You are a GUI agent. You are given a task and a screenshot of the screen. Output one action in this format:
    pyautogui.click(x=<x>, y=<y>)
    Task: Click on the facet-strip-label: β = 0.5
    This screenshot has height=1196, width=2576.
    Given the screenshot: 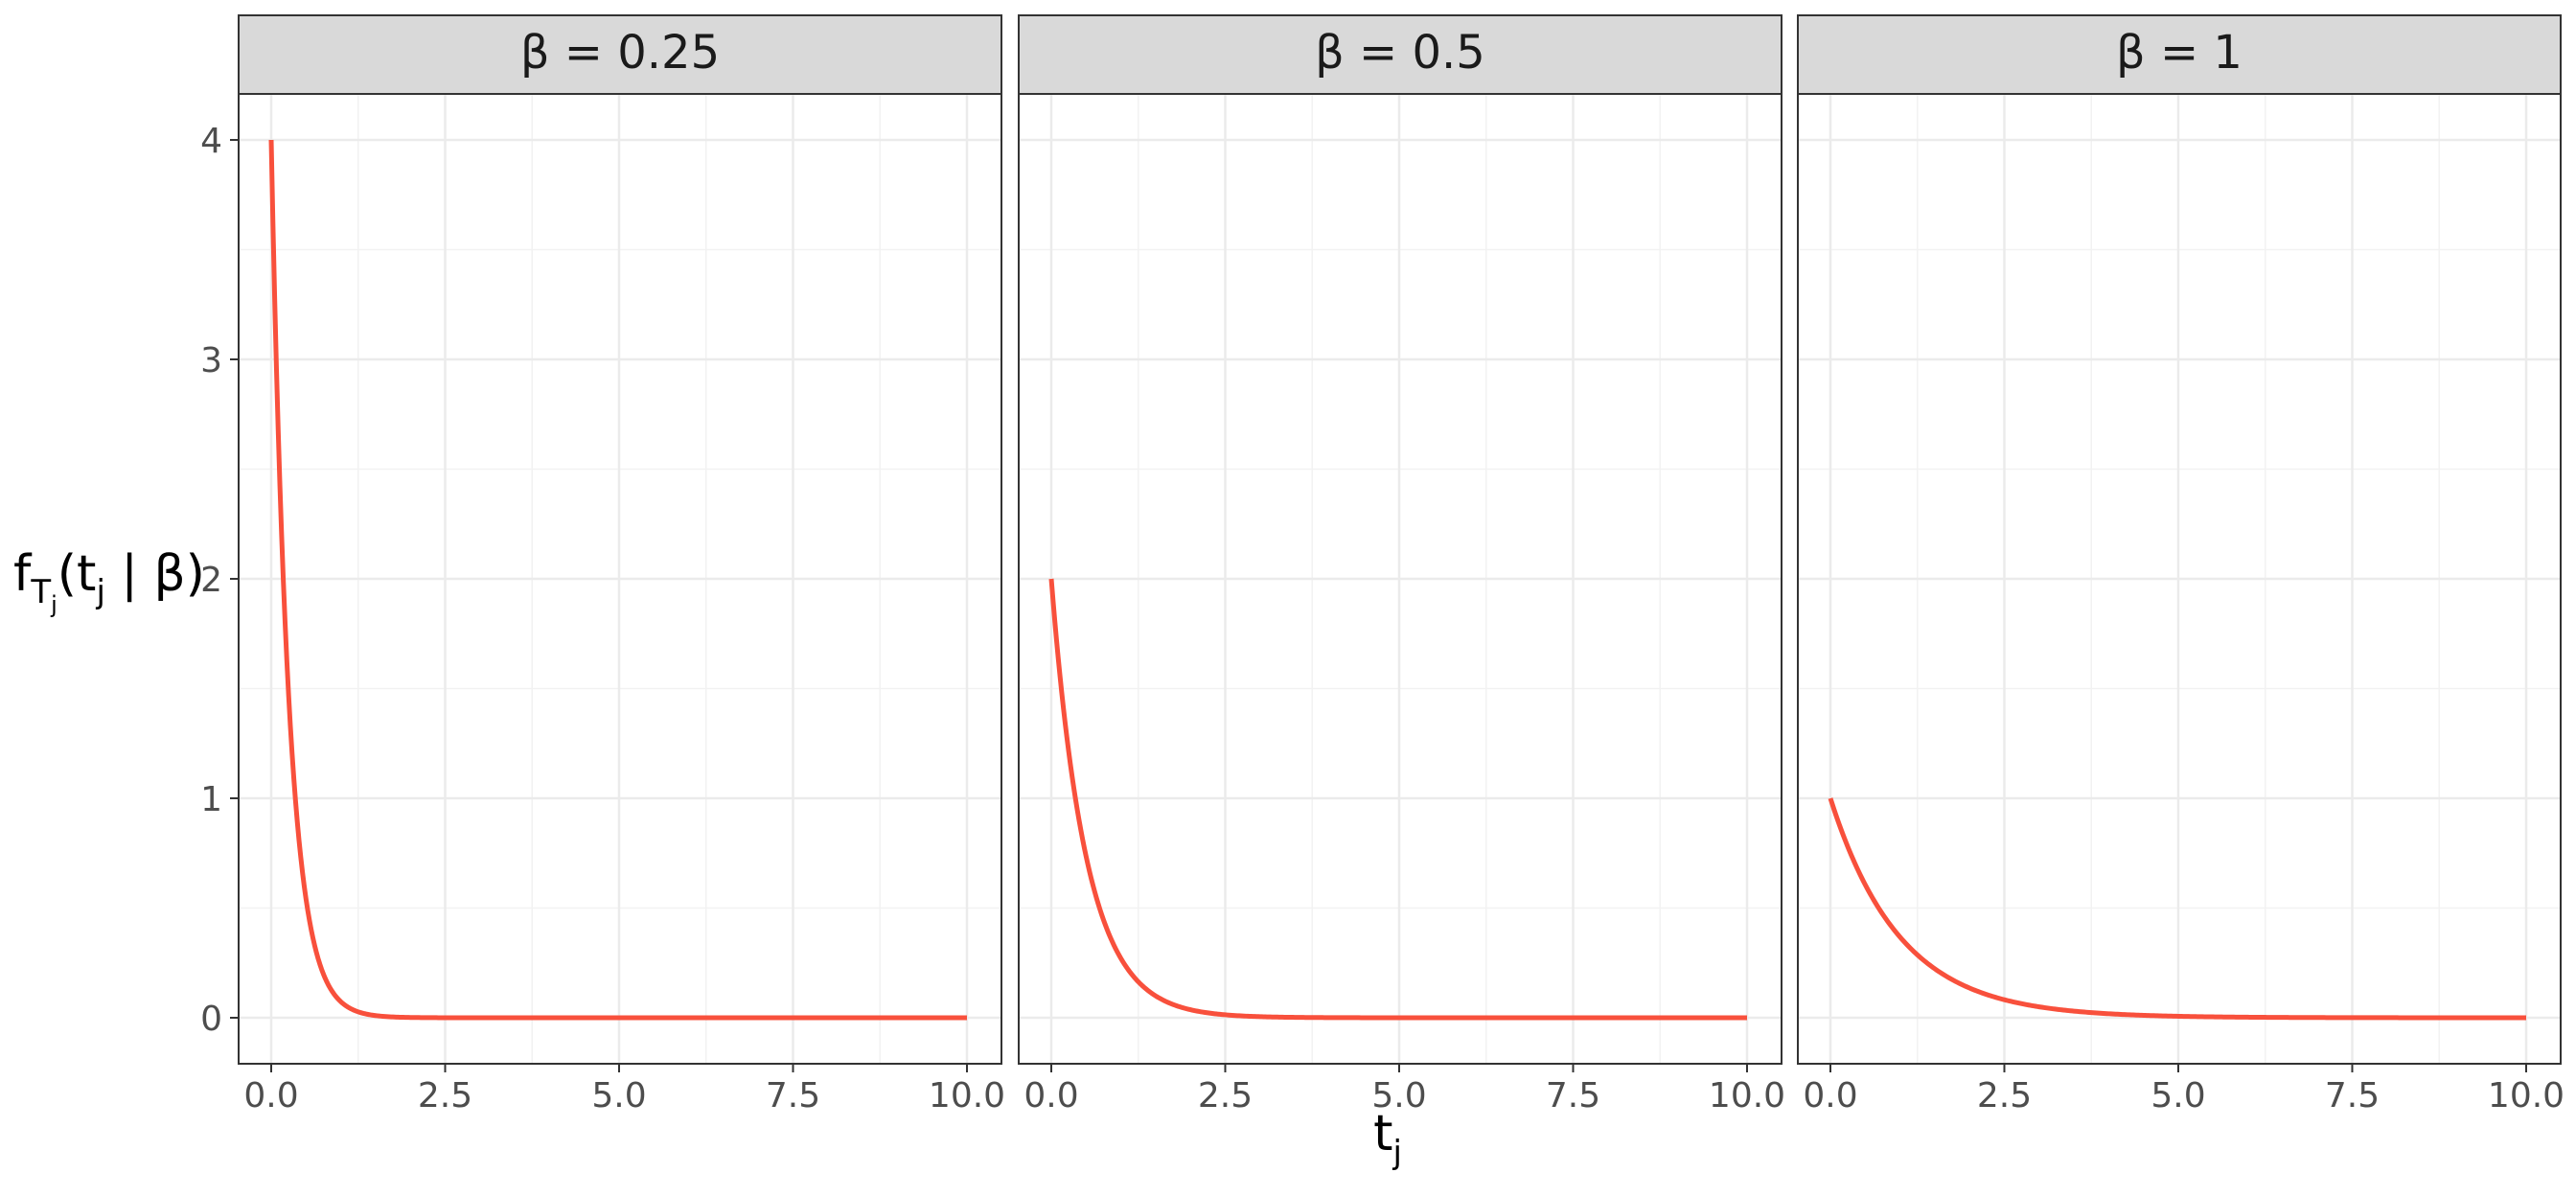 What is the action you would take?
    pyautogui.click(x=1400, y=53)
    